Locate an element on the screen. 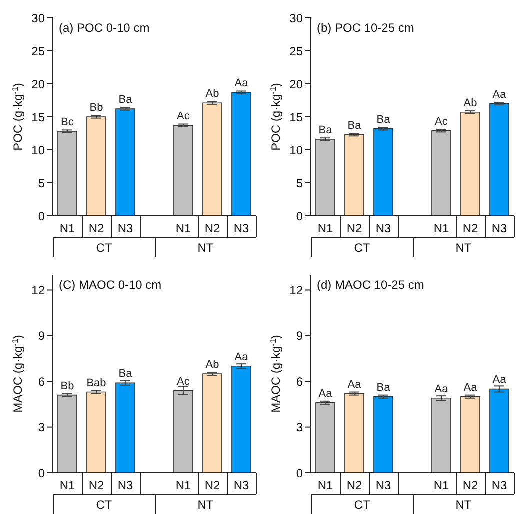 The height and width of the screenshot is (514, 517). chart-title: (d) MAOC 10-25 cm is located at coordinates (370, 285).